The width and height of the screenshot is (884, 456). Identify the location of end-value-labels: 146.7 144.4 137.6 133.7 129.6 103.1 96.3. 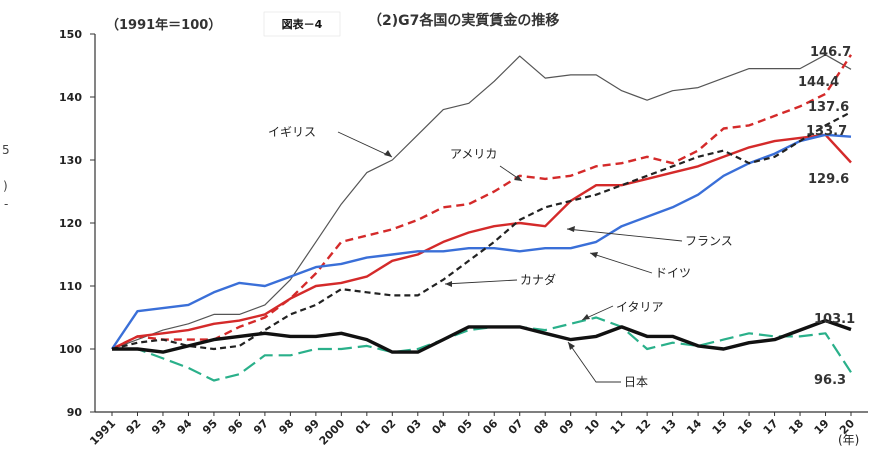
(826, 216).